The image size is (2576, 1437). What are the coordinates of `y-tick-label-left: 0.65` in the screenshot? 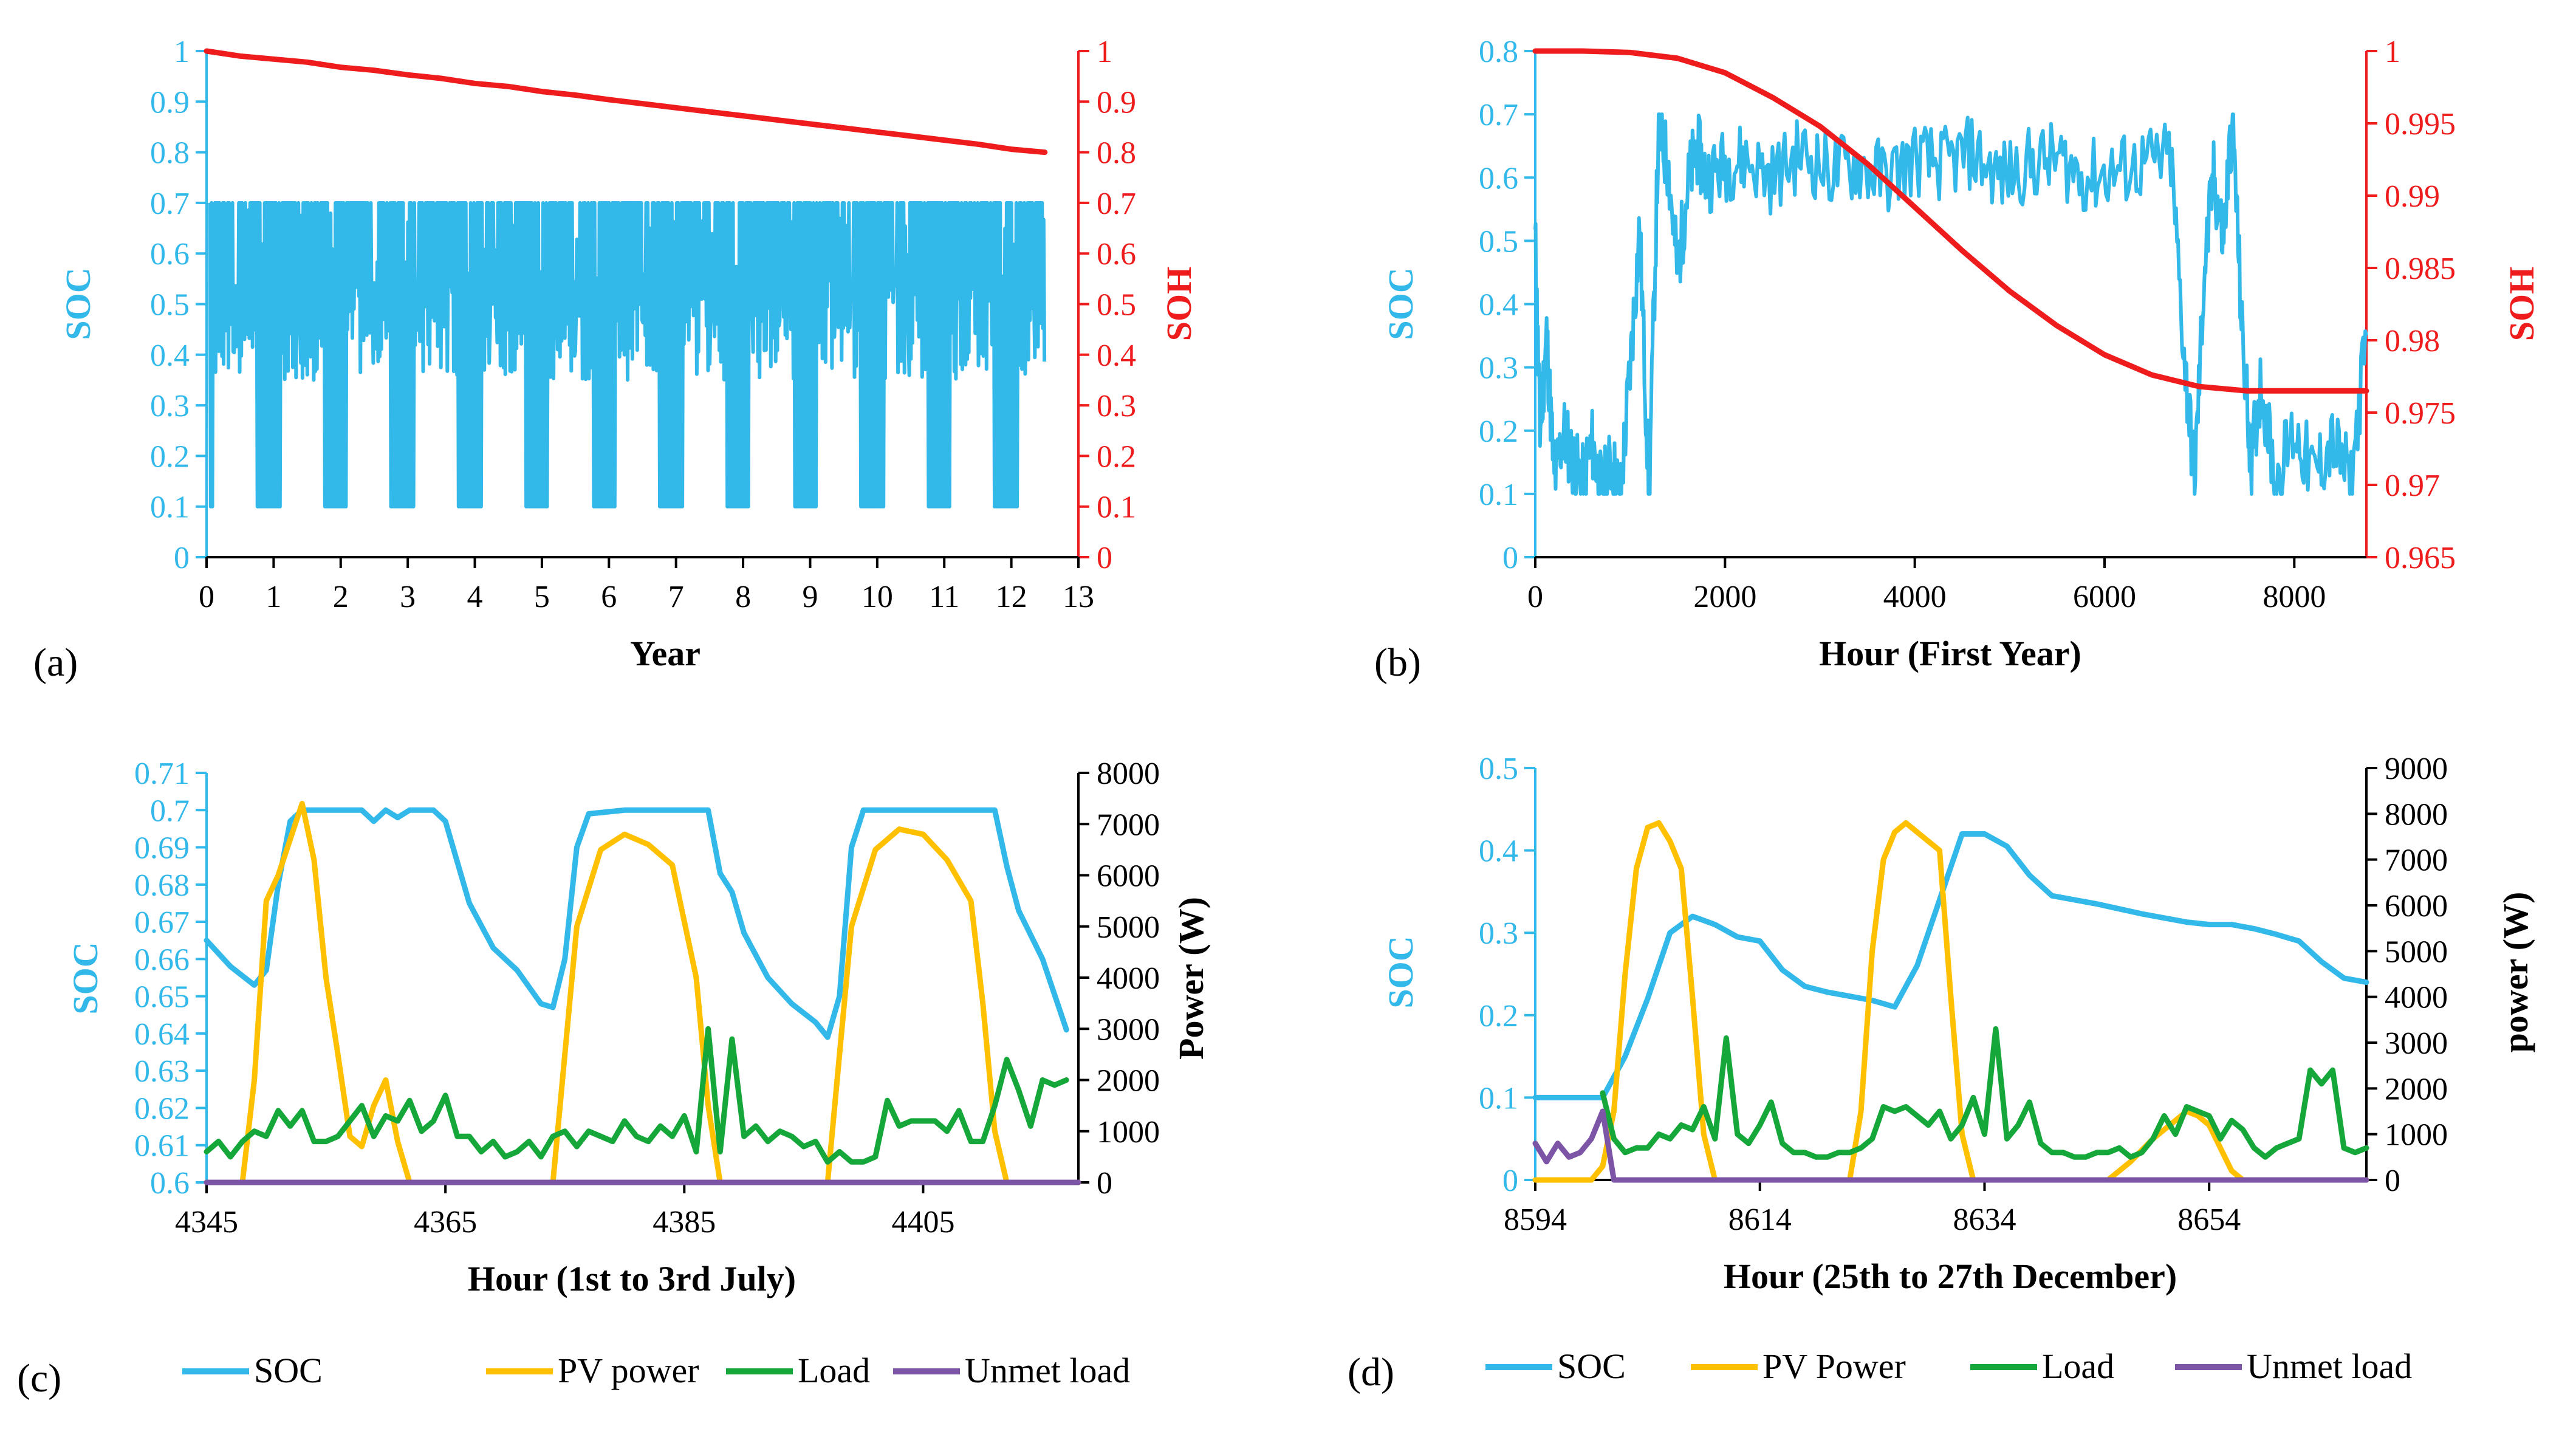 It's located at (162, 997).